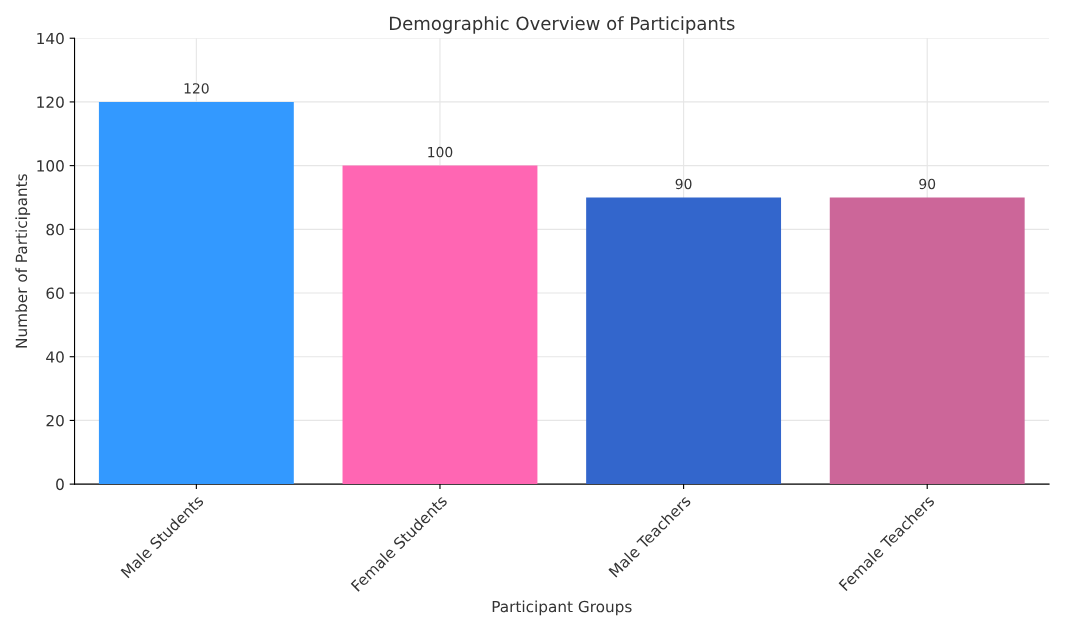  Describe the element at coordinates (196, 88) in the screenshot. I see `data-label: 120` at that location.